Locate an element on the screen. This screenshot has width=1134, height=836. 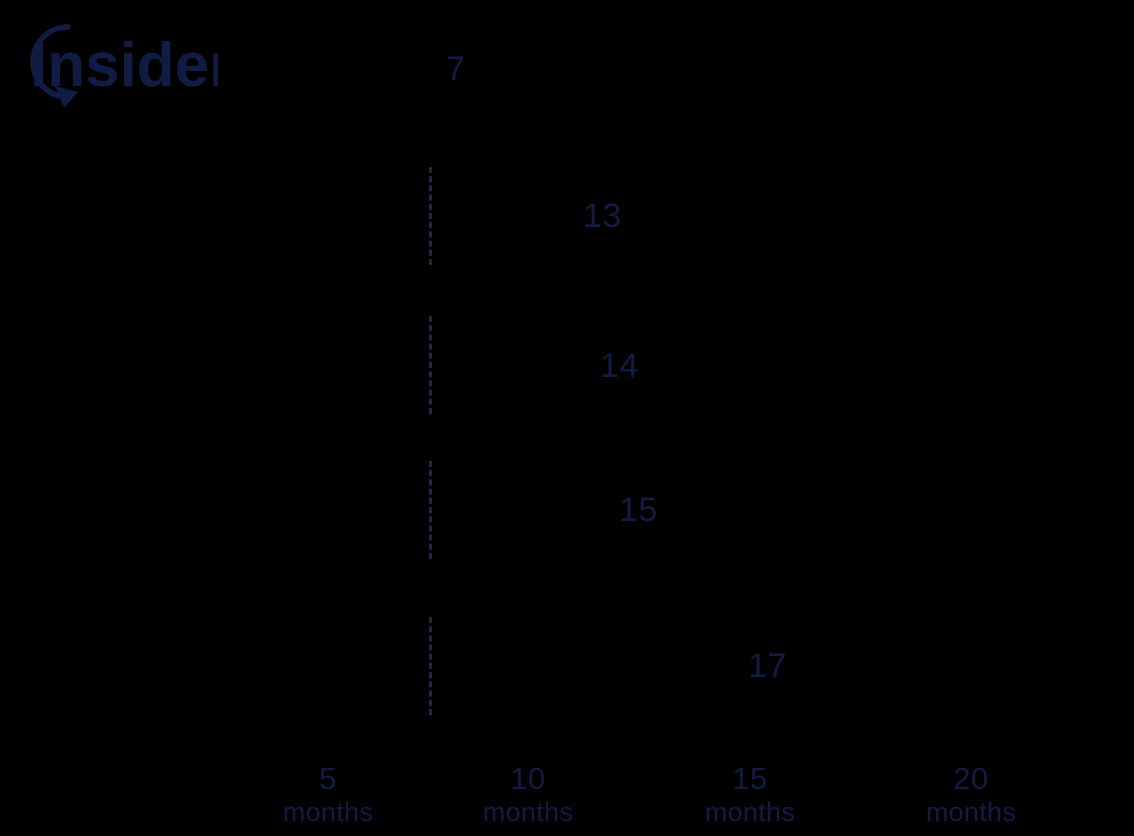
axis-tick-value: 10 is located at coordinates (528, 778).